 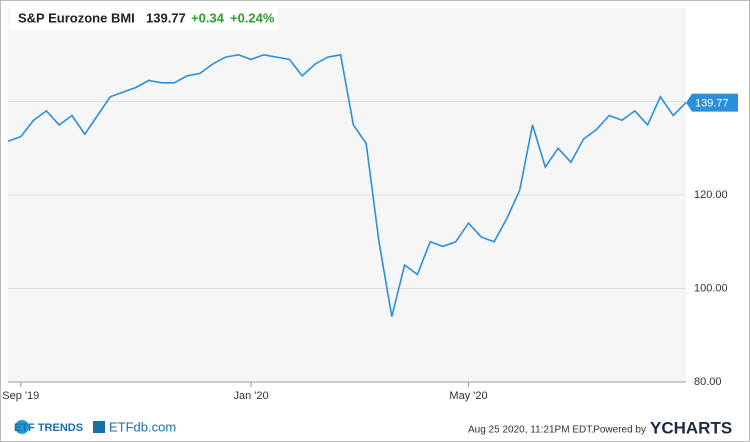 What do you see at coordinates (48, 428) in the screenshot?
I see `brand-etftrends: ETF TRENDS` at bounding box center [48, 428].